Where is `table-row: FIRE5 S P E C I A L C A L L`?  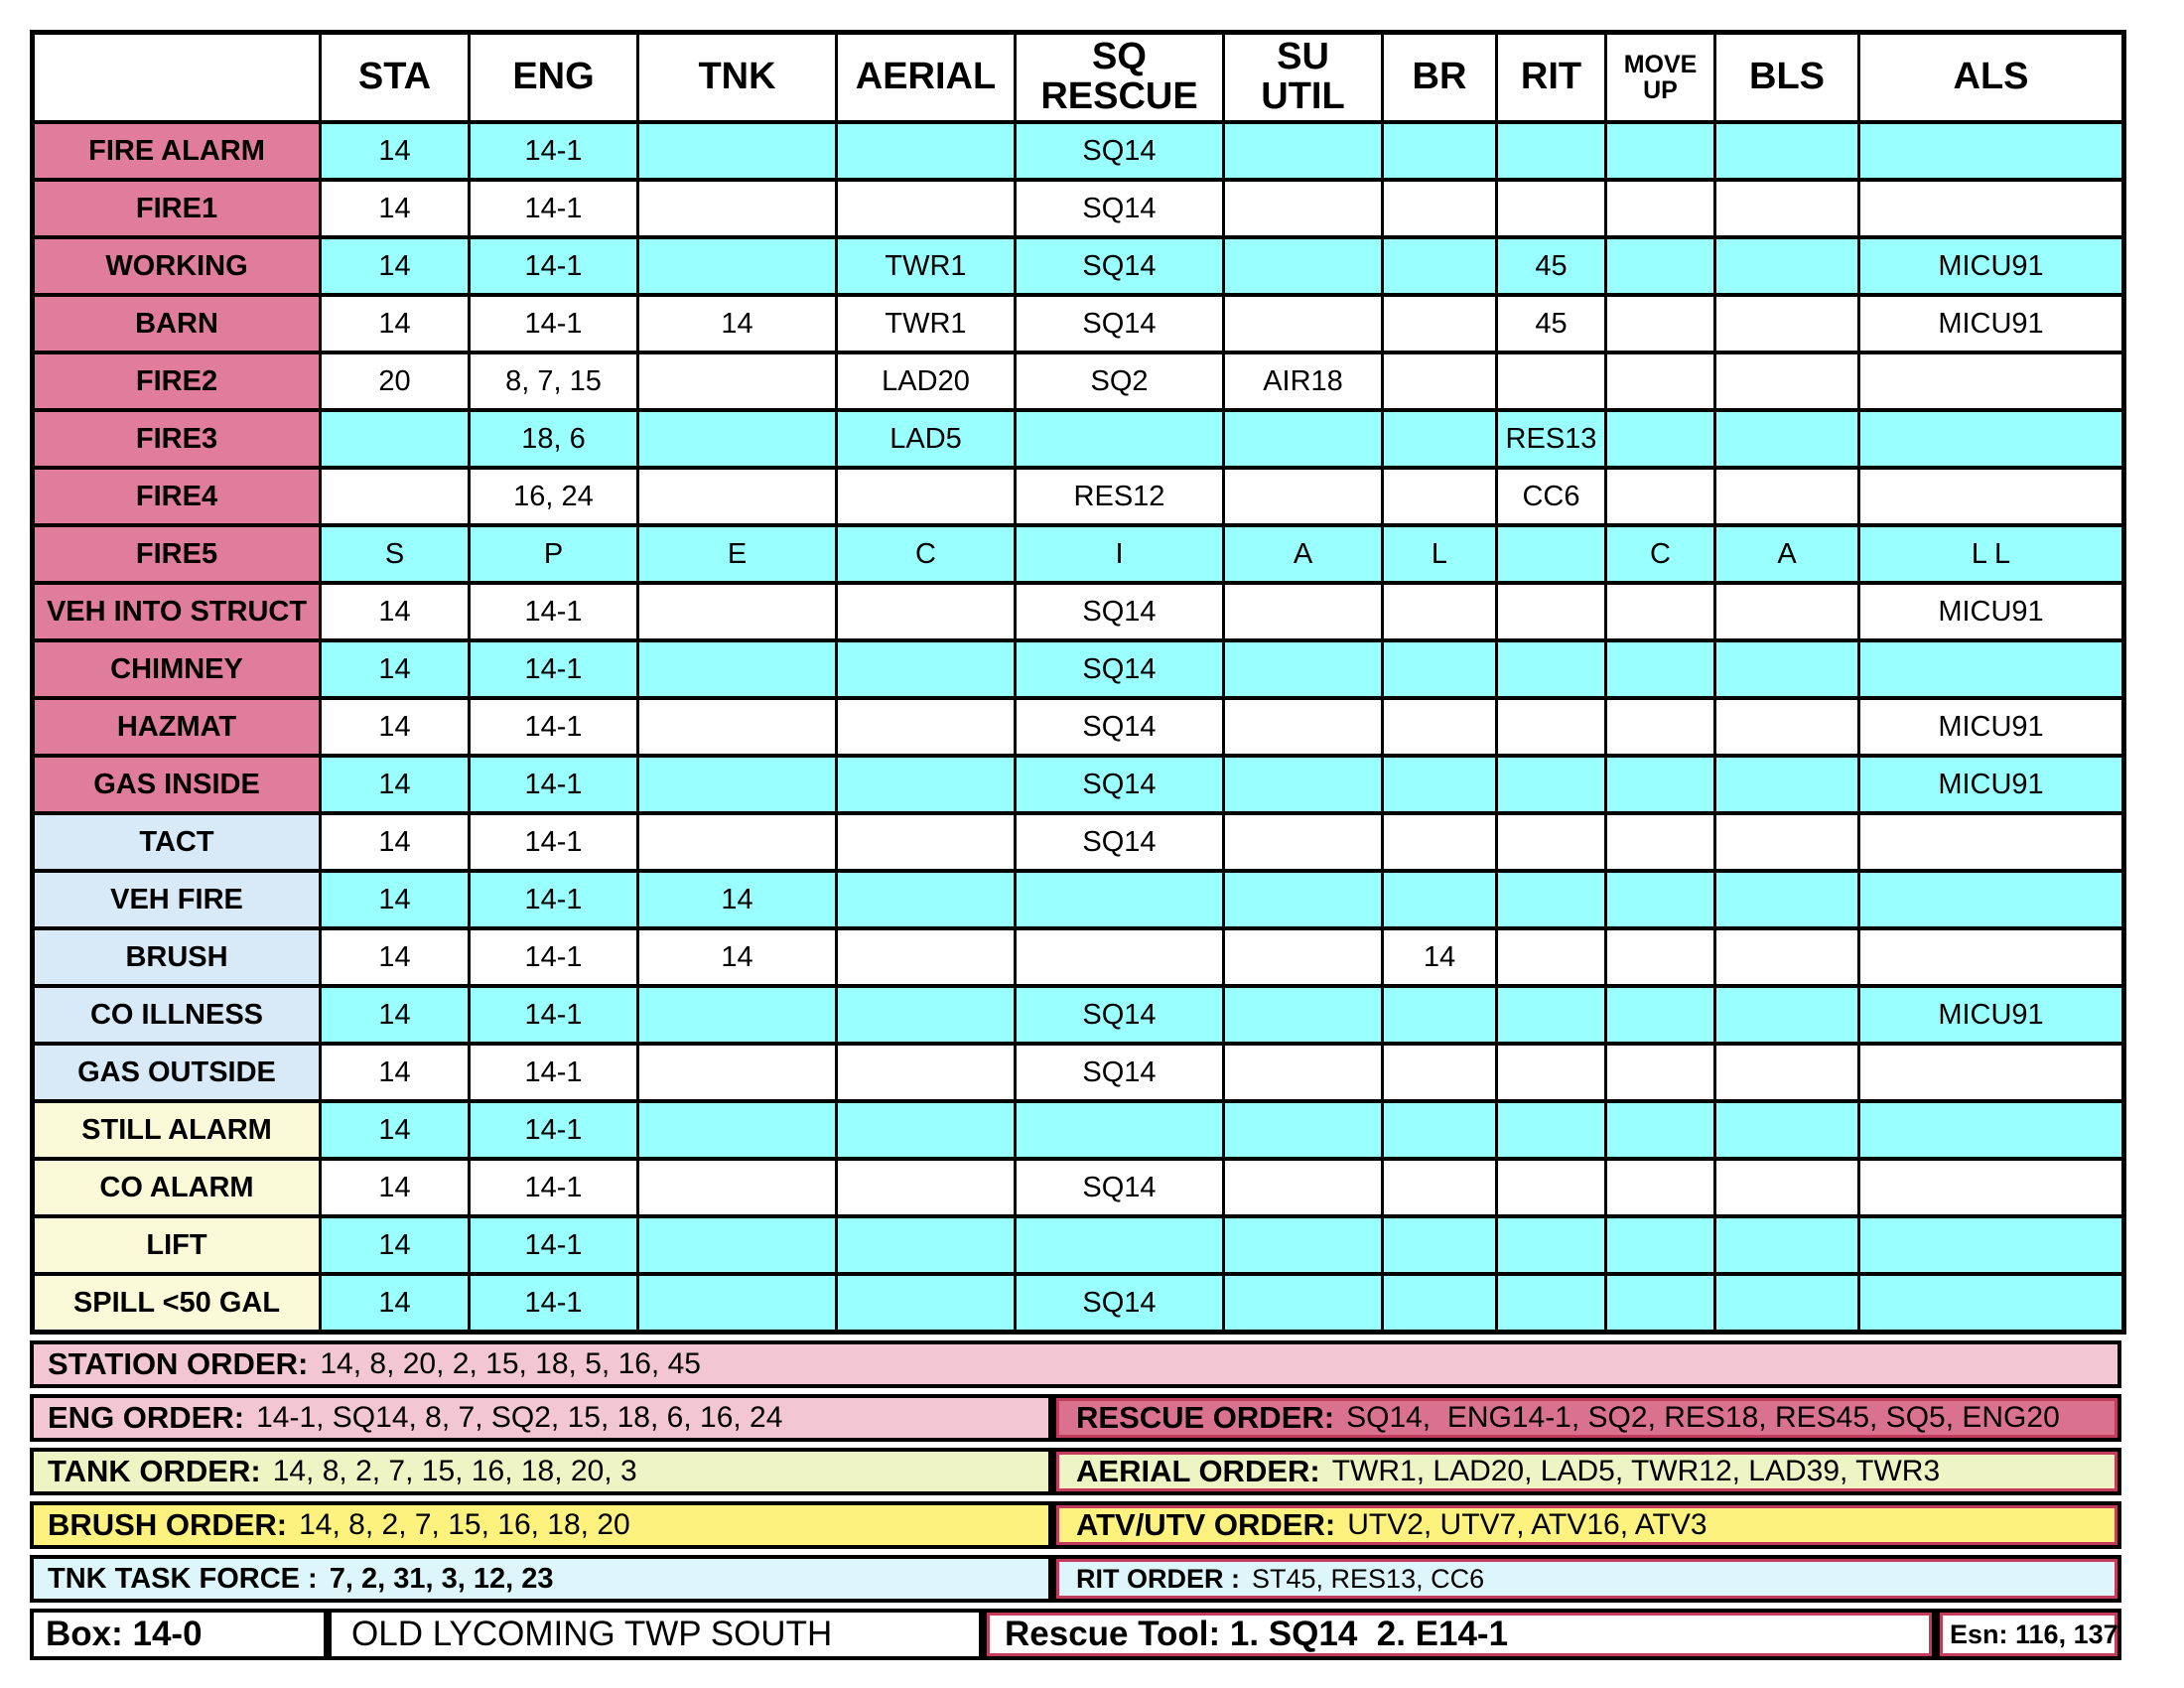 table-row: FIRE5 S P E C I A L C A L L is located at coordinates (1078, 554).